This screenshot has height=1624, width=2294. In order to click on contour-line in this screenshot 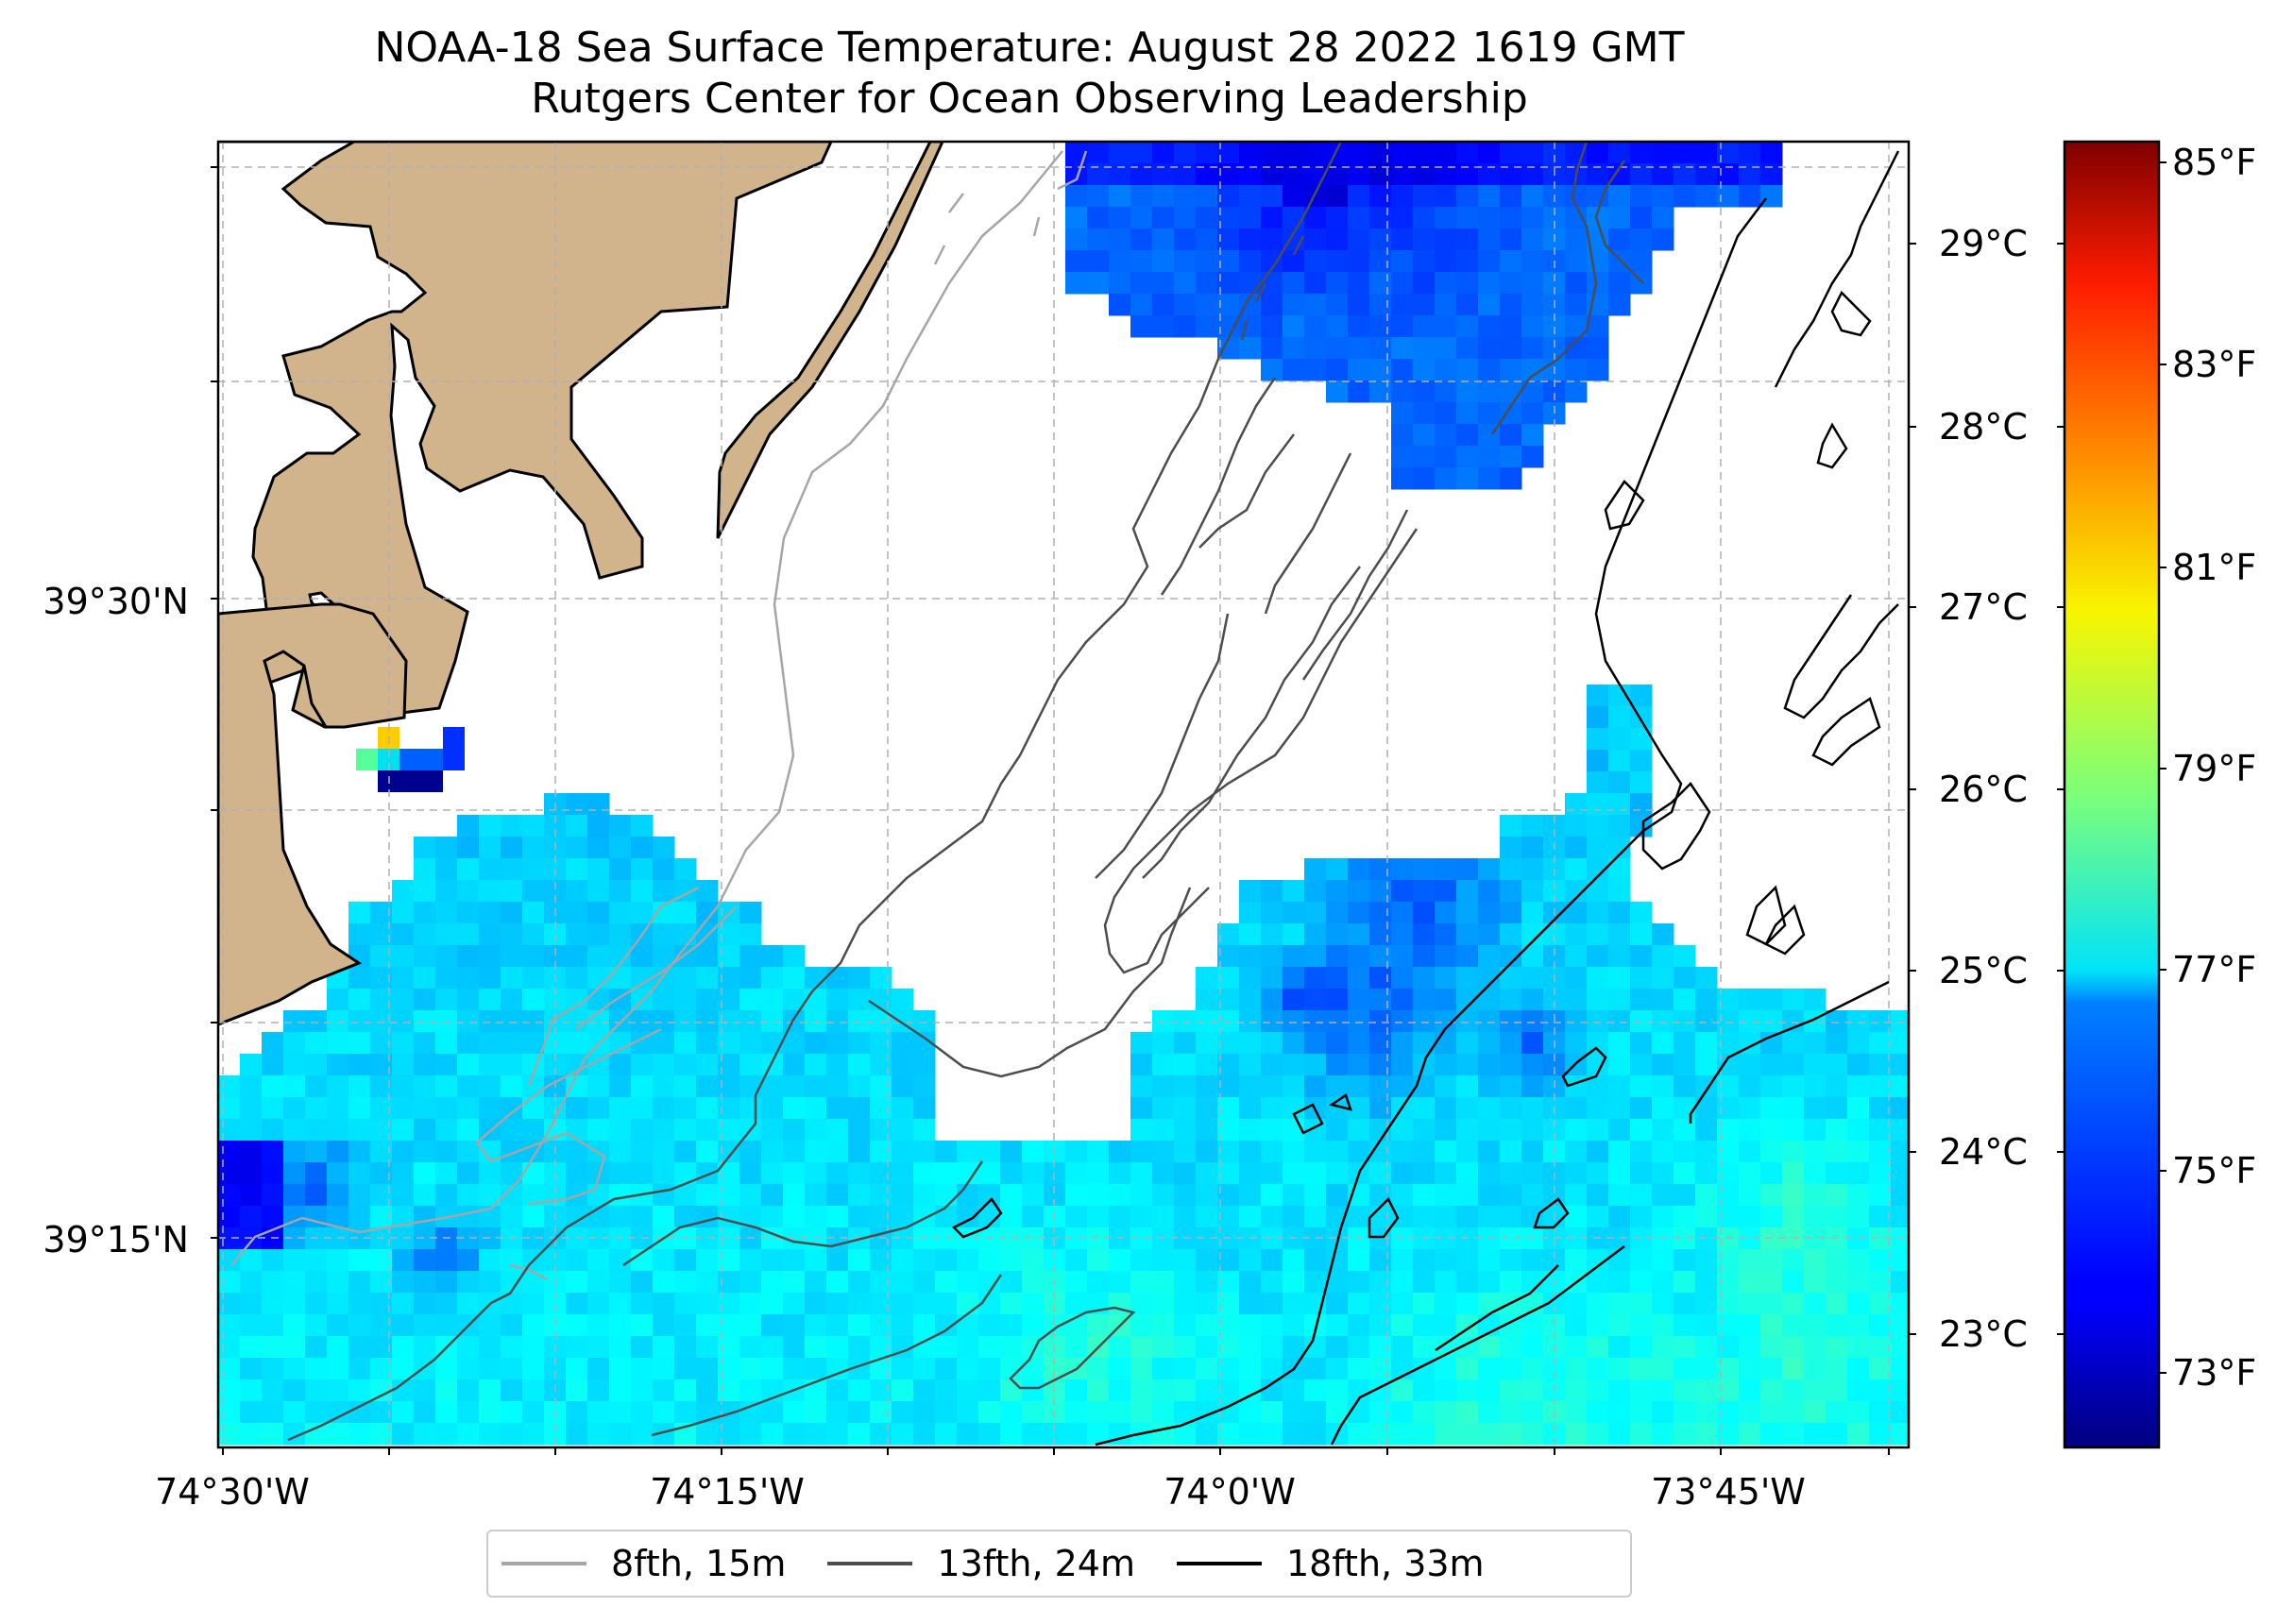, I will do `click(1846, 732)`.